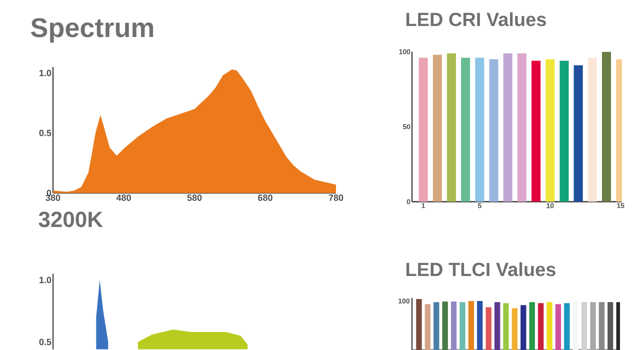  Describe the element at coordinates (123, 197) in the screenshot. I see `x-tick-label: 480` at that location.